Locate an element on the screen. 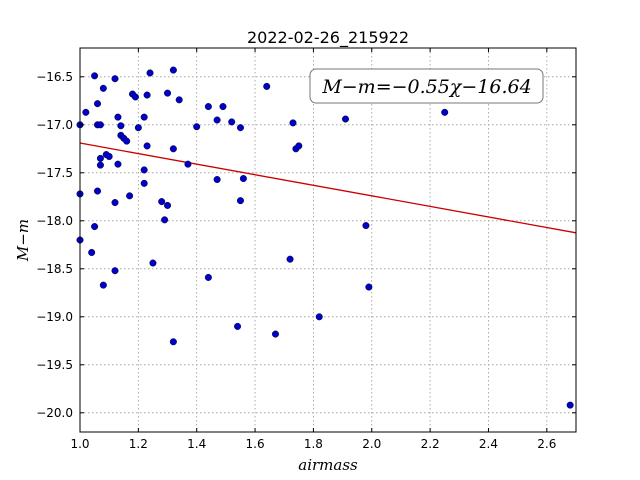 This screenshot has width=640, height=480. y-tick-label: −18.5 is located at coordinates (54, 269).